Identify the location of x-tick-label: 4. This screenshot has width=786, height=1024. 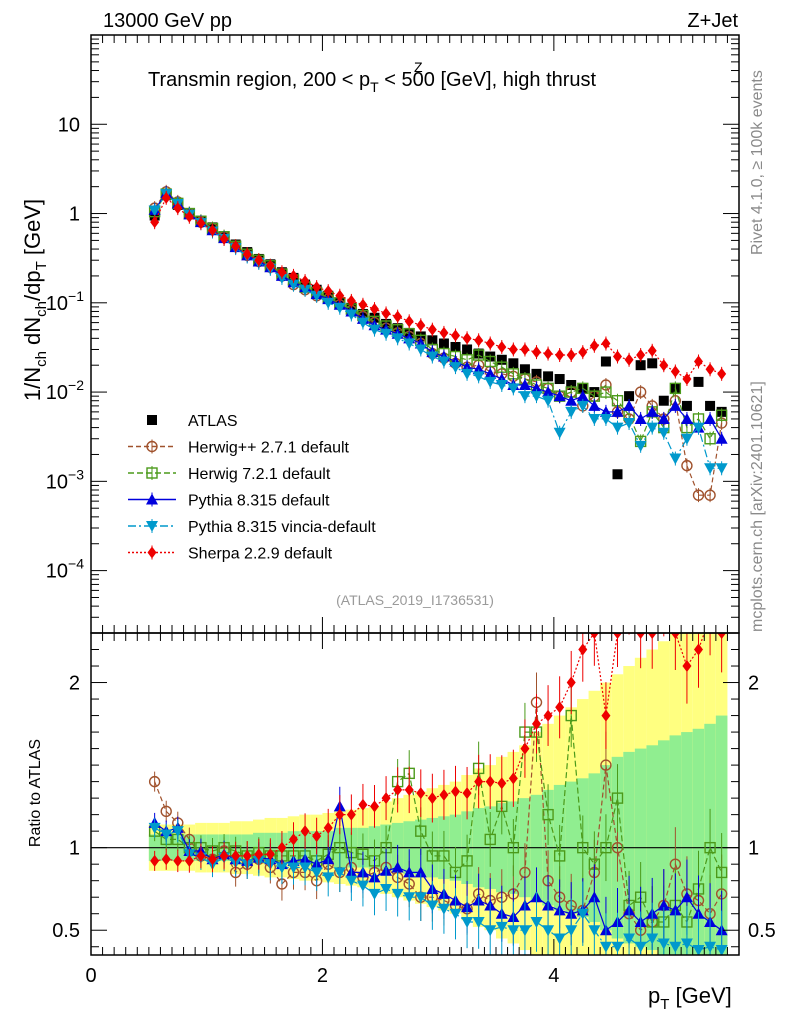
(553, 976).